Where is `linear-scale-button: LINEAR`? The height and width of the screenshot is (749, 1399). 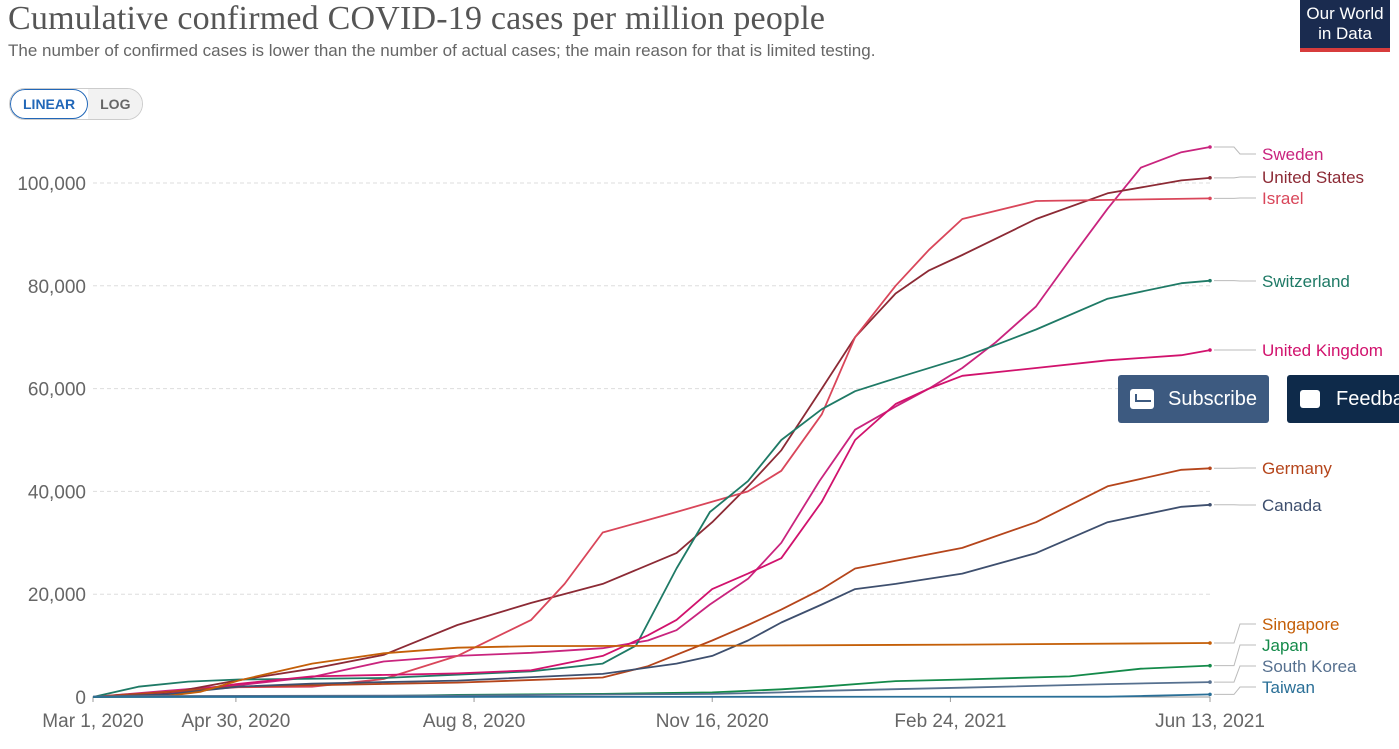
linear-scale-button: LINEAR is located at coordinates (49, 104).